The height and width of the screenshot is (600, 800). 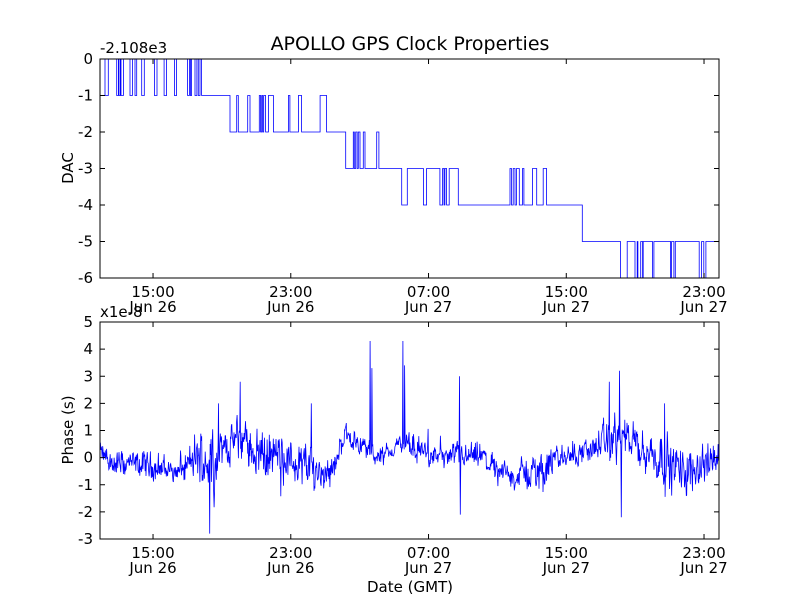 I want to click on y-tick-label: -4, so click(x=85, y=205).